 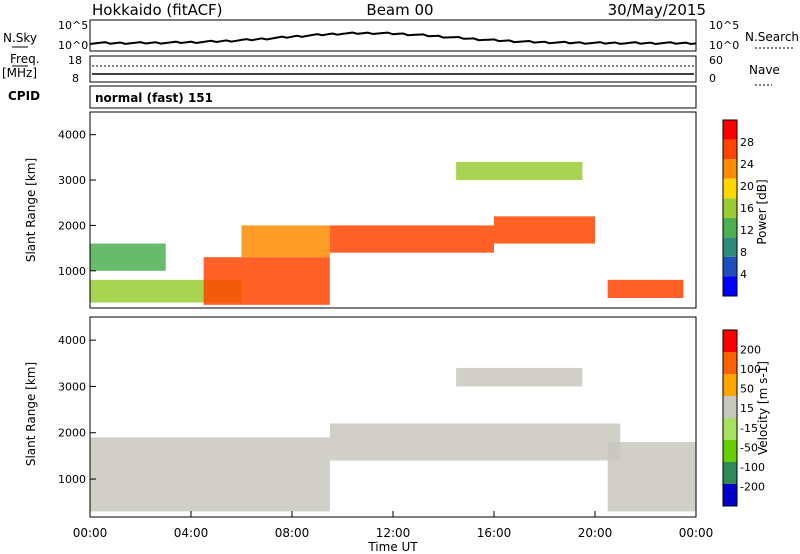 I want to click on cpid-mode: normal (fast) 151, so click(x=154, y=98).